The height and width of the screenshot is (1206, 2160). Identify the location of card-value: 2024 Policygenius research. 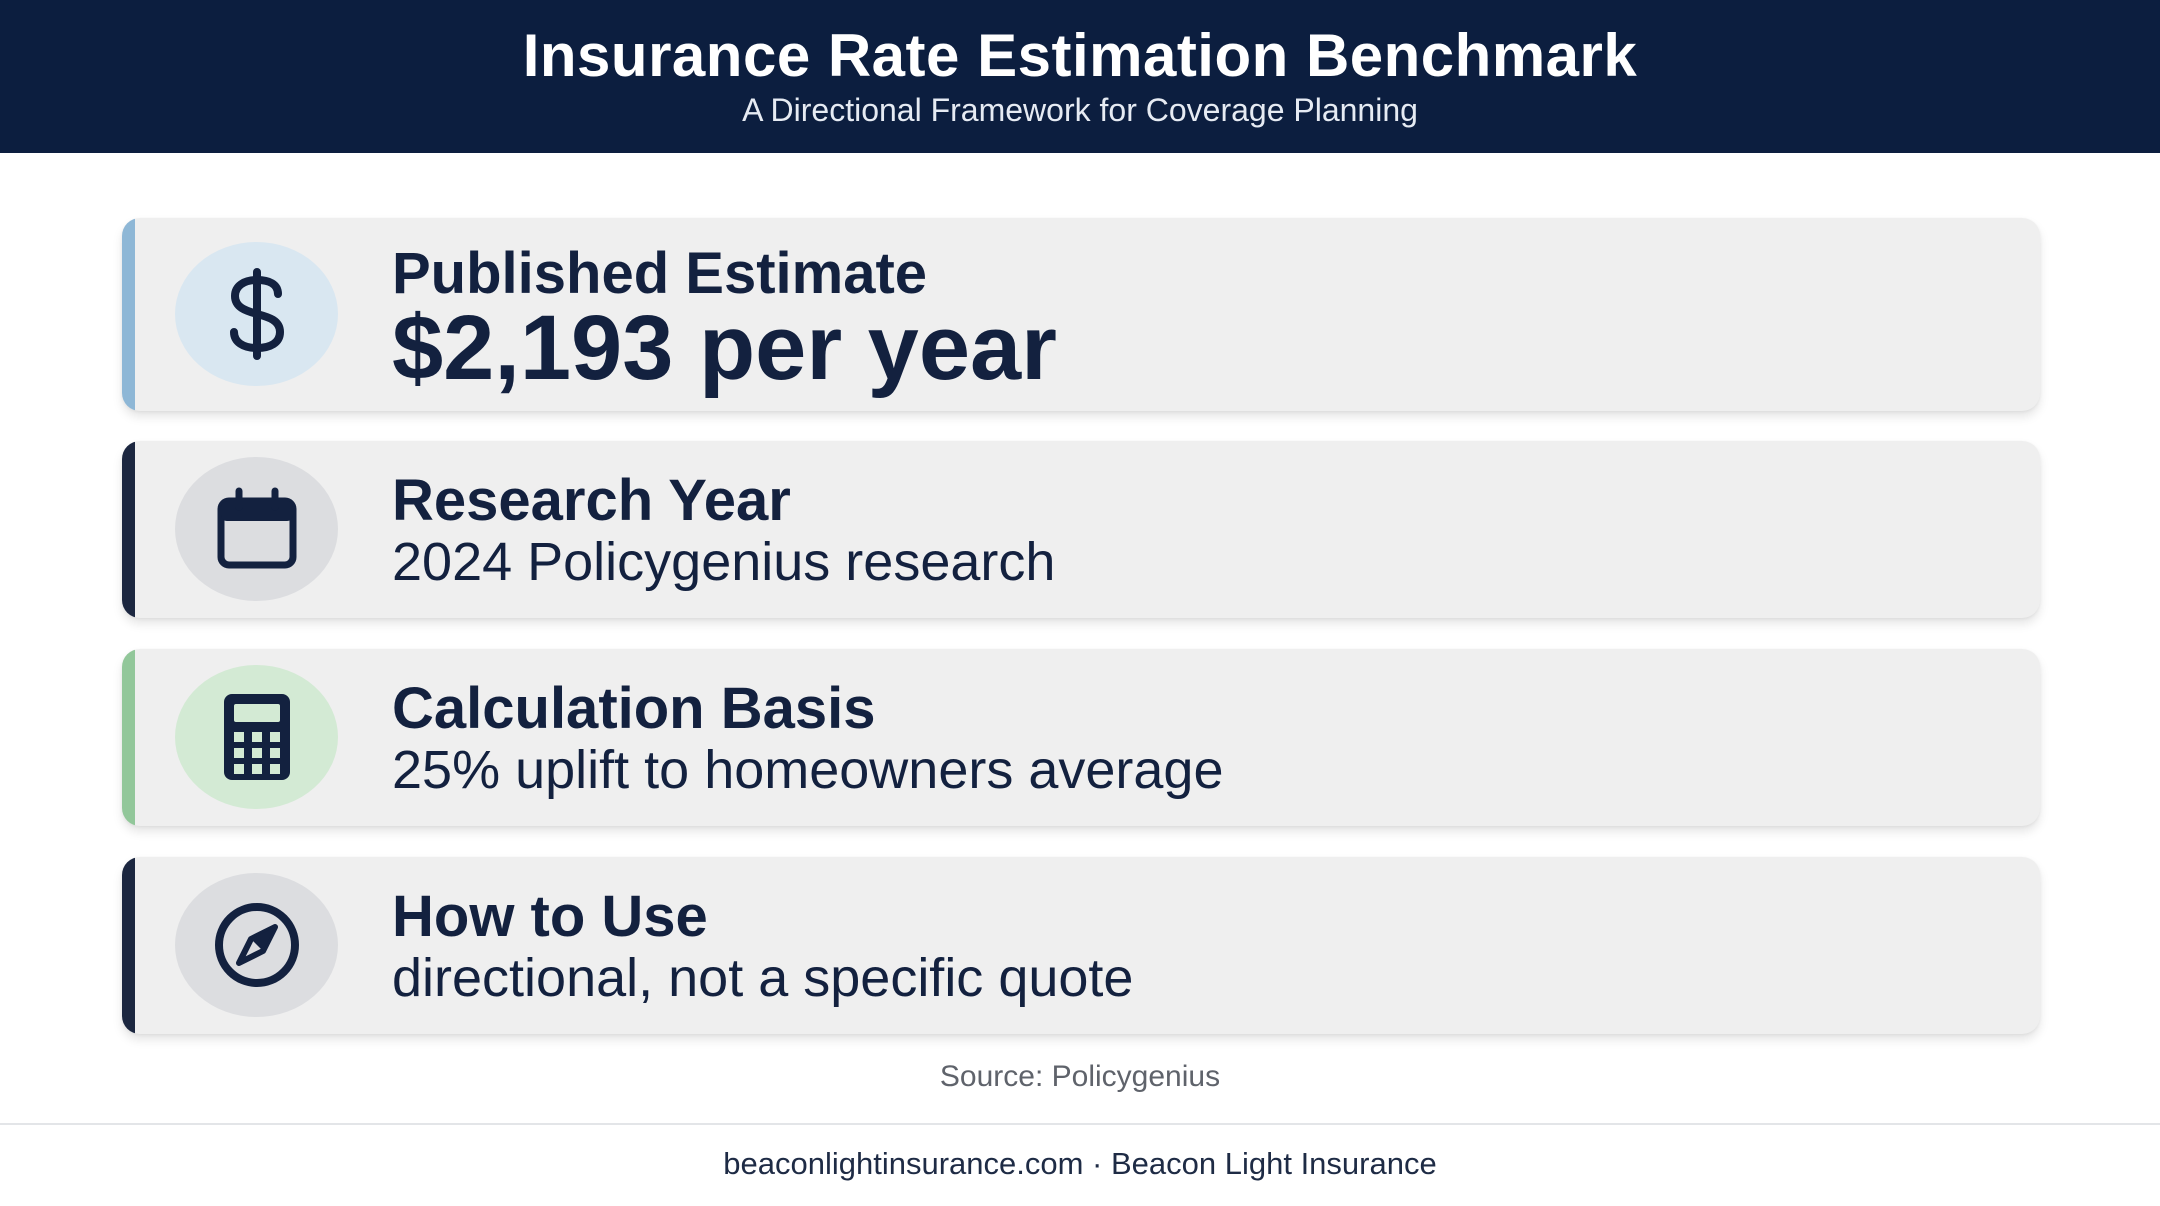
(724, 562).